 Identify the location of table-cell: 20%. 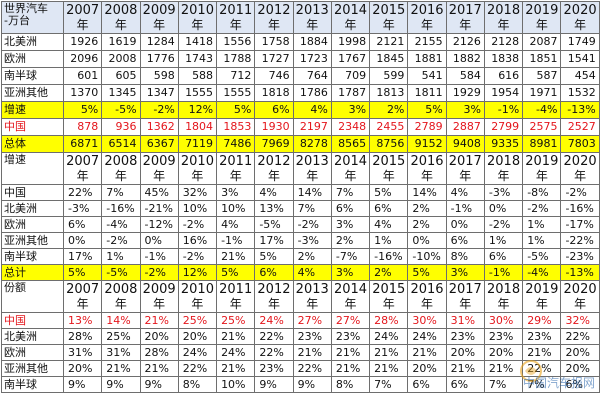
(580, 368).